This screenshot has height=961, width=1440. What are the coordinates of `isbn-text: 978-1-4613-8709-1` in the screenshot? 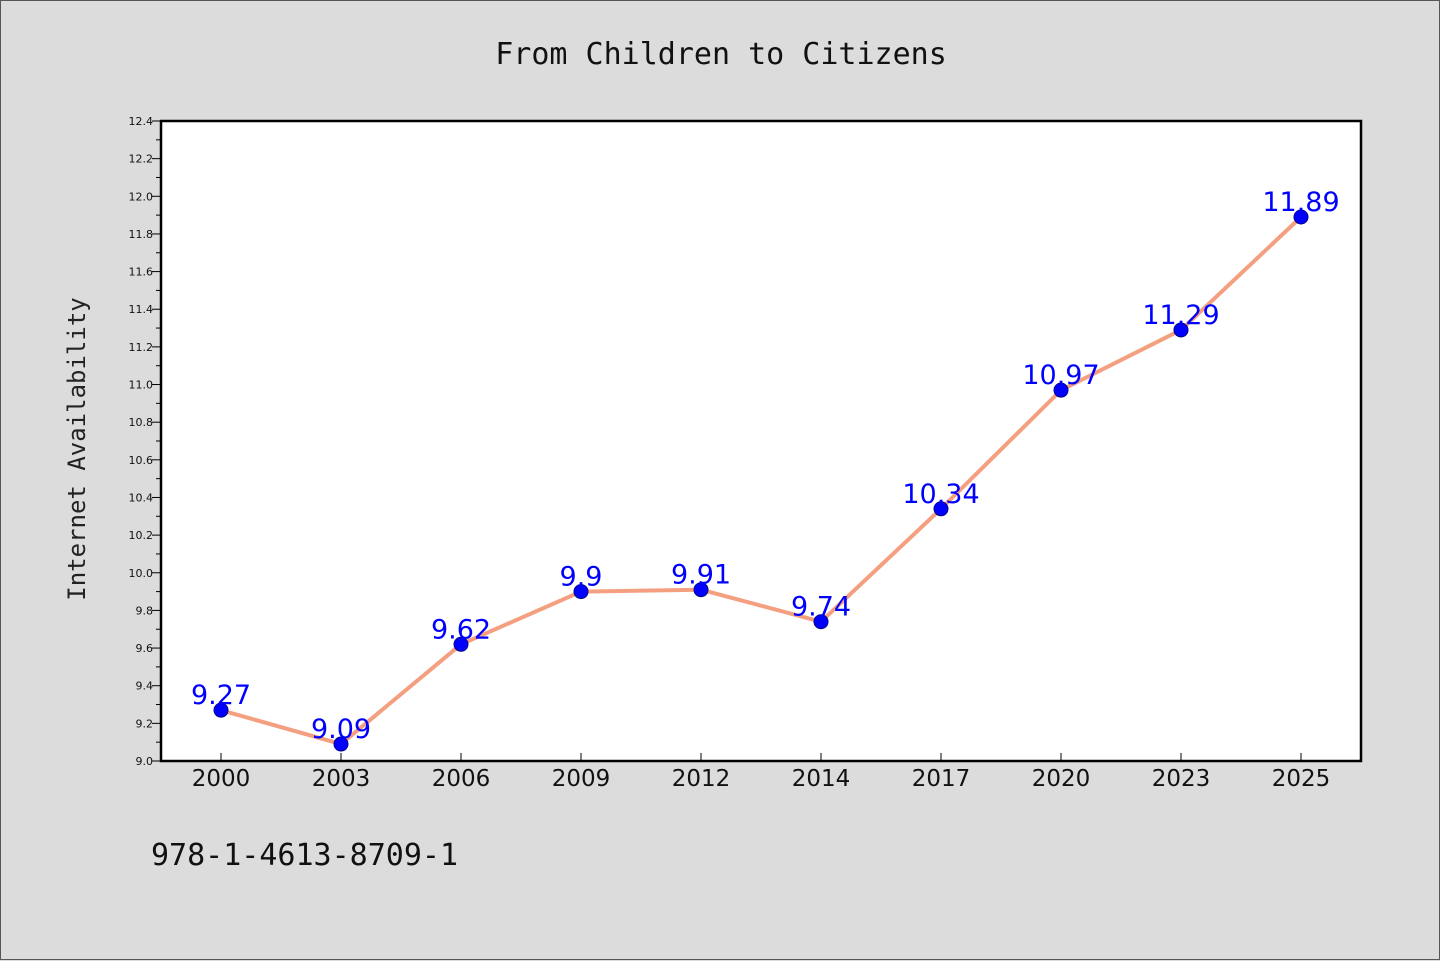 It's located at (304, 855).